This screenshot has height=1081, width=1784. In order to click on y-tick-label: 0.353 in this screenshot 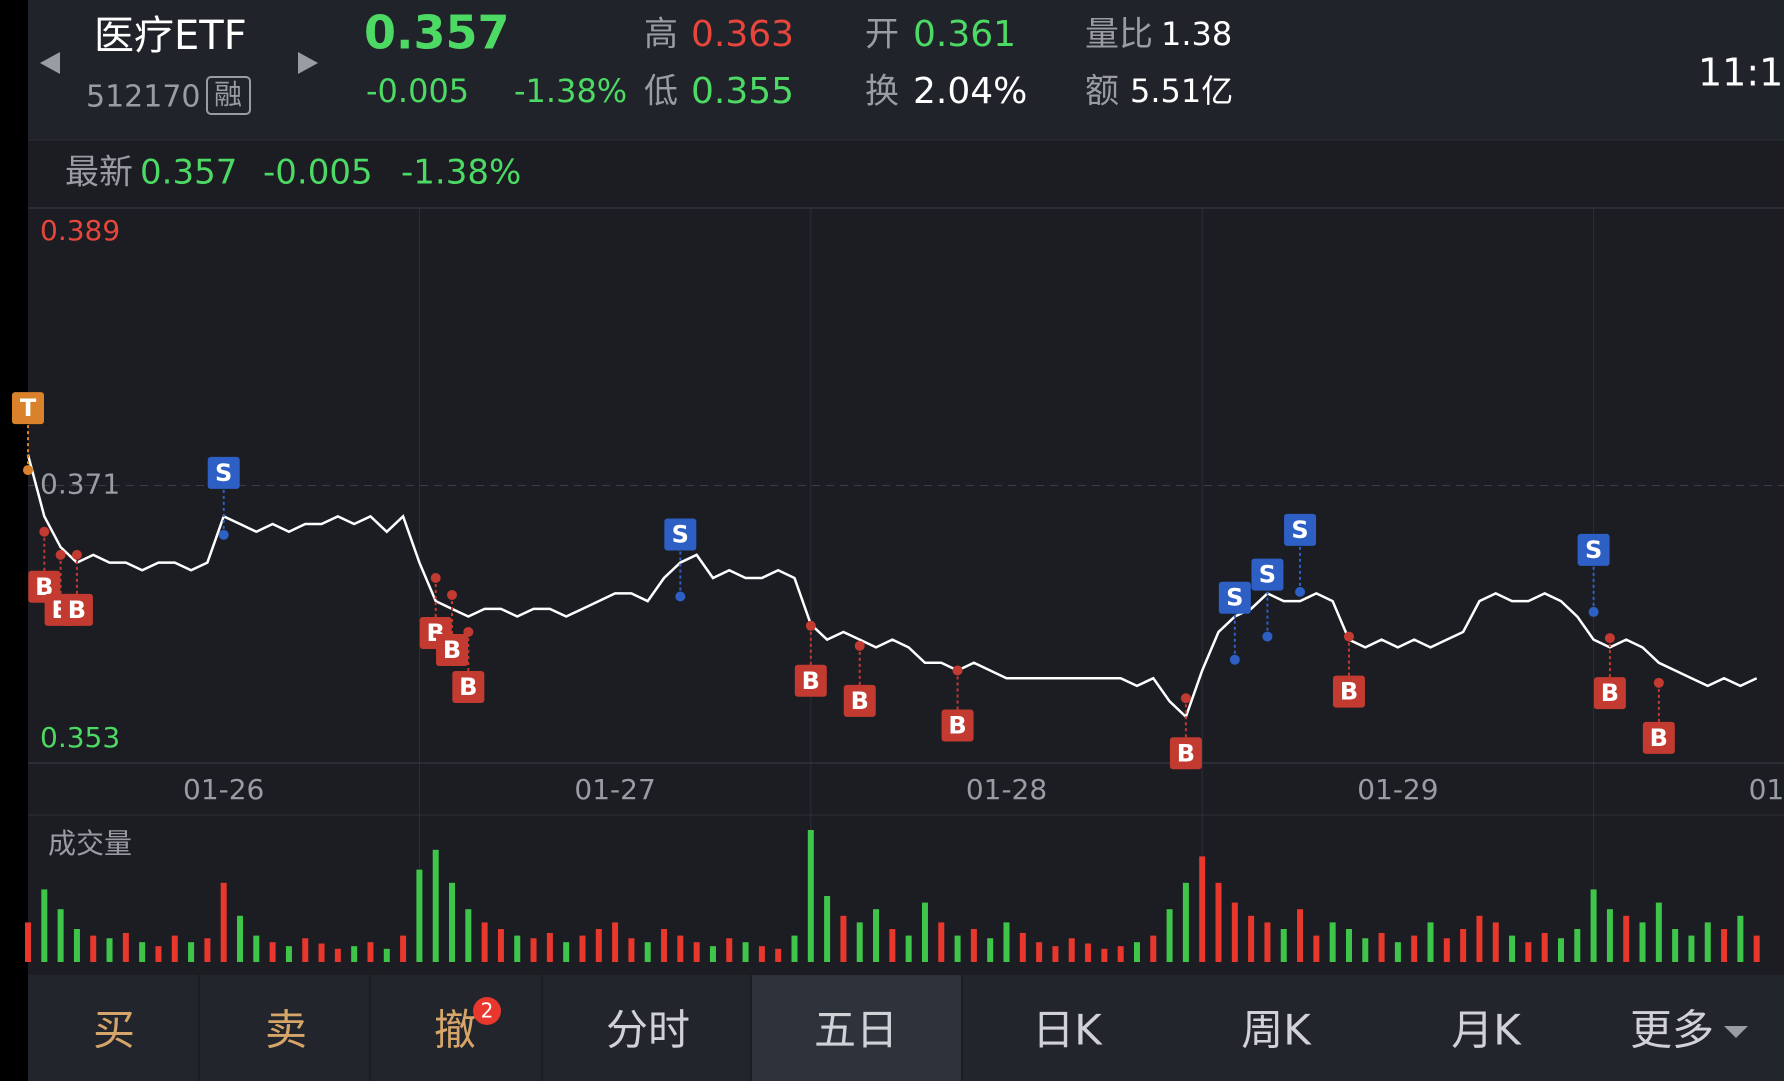, I will do `click(80, 737)`.